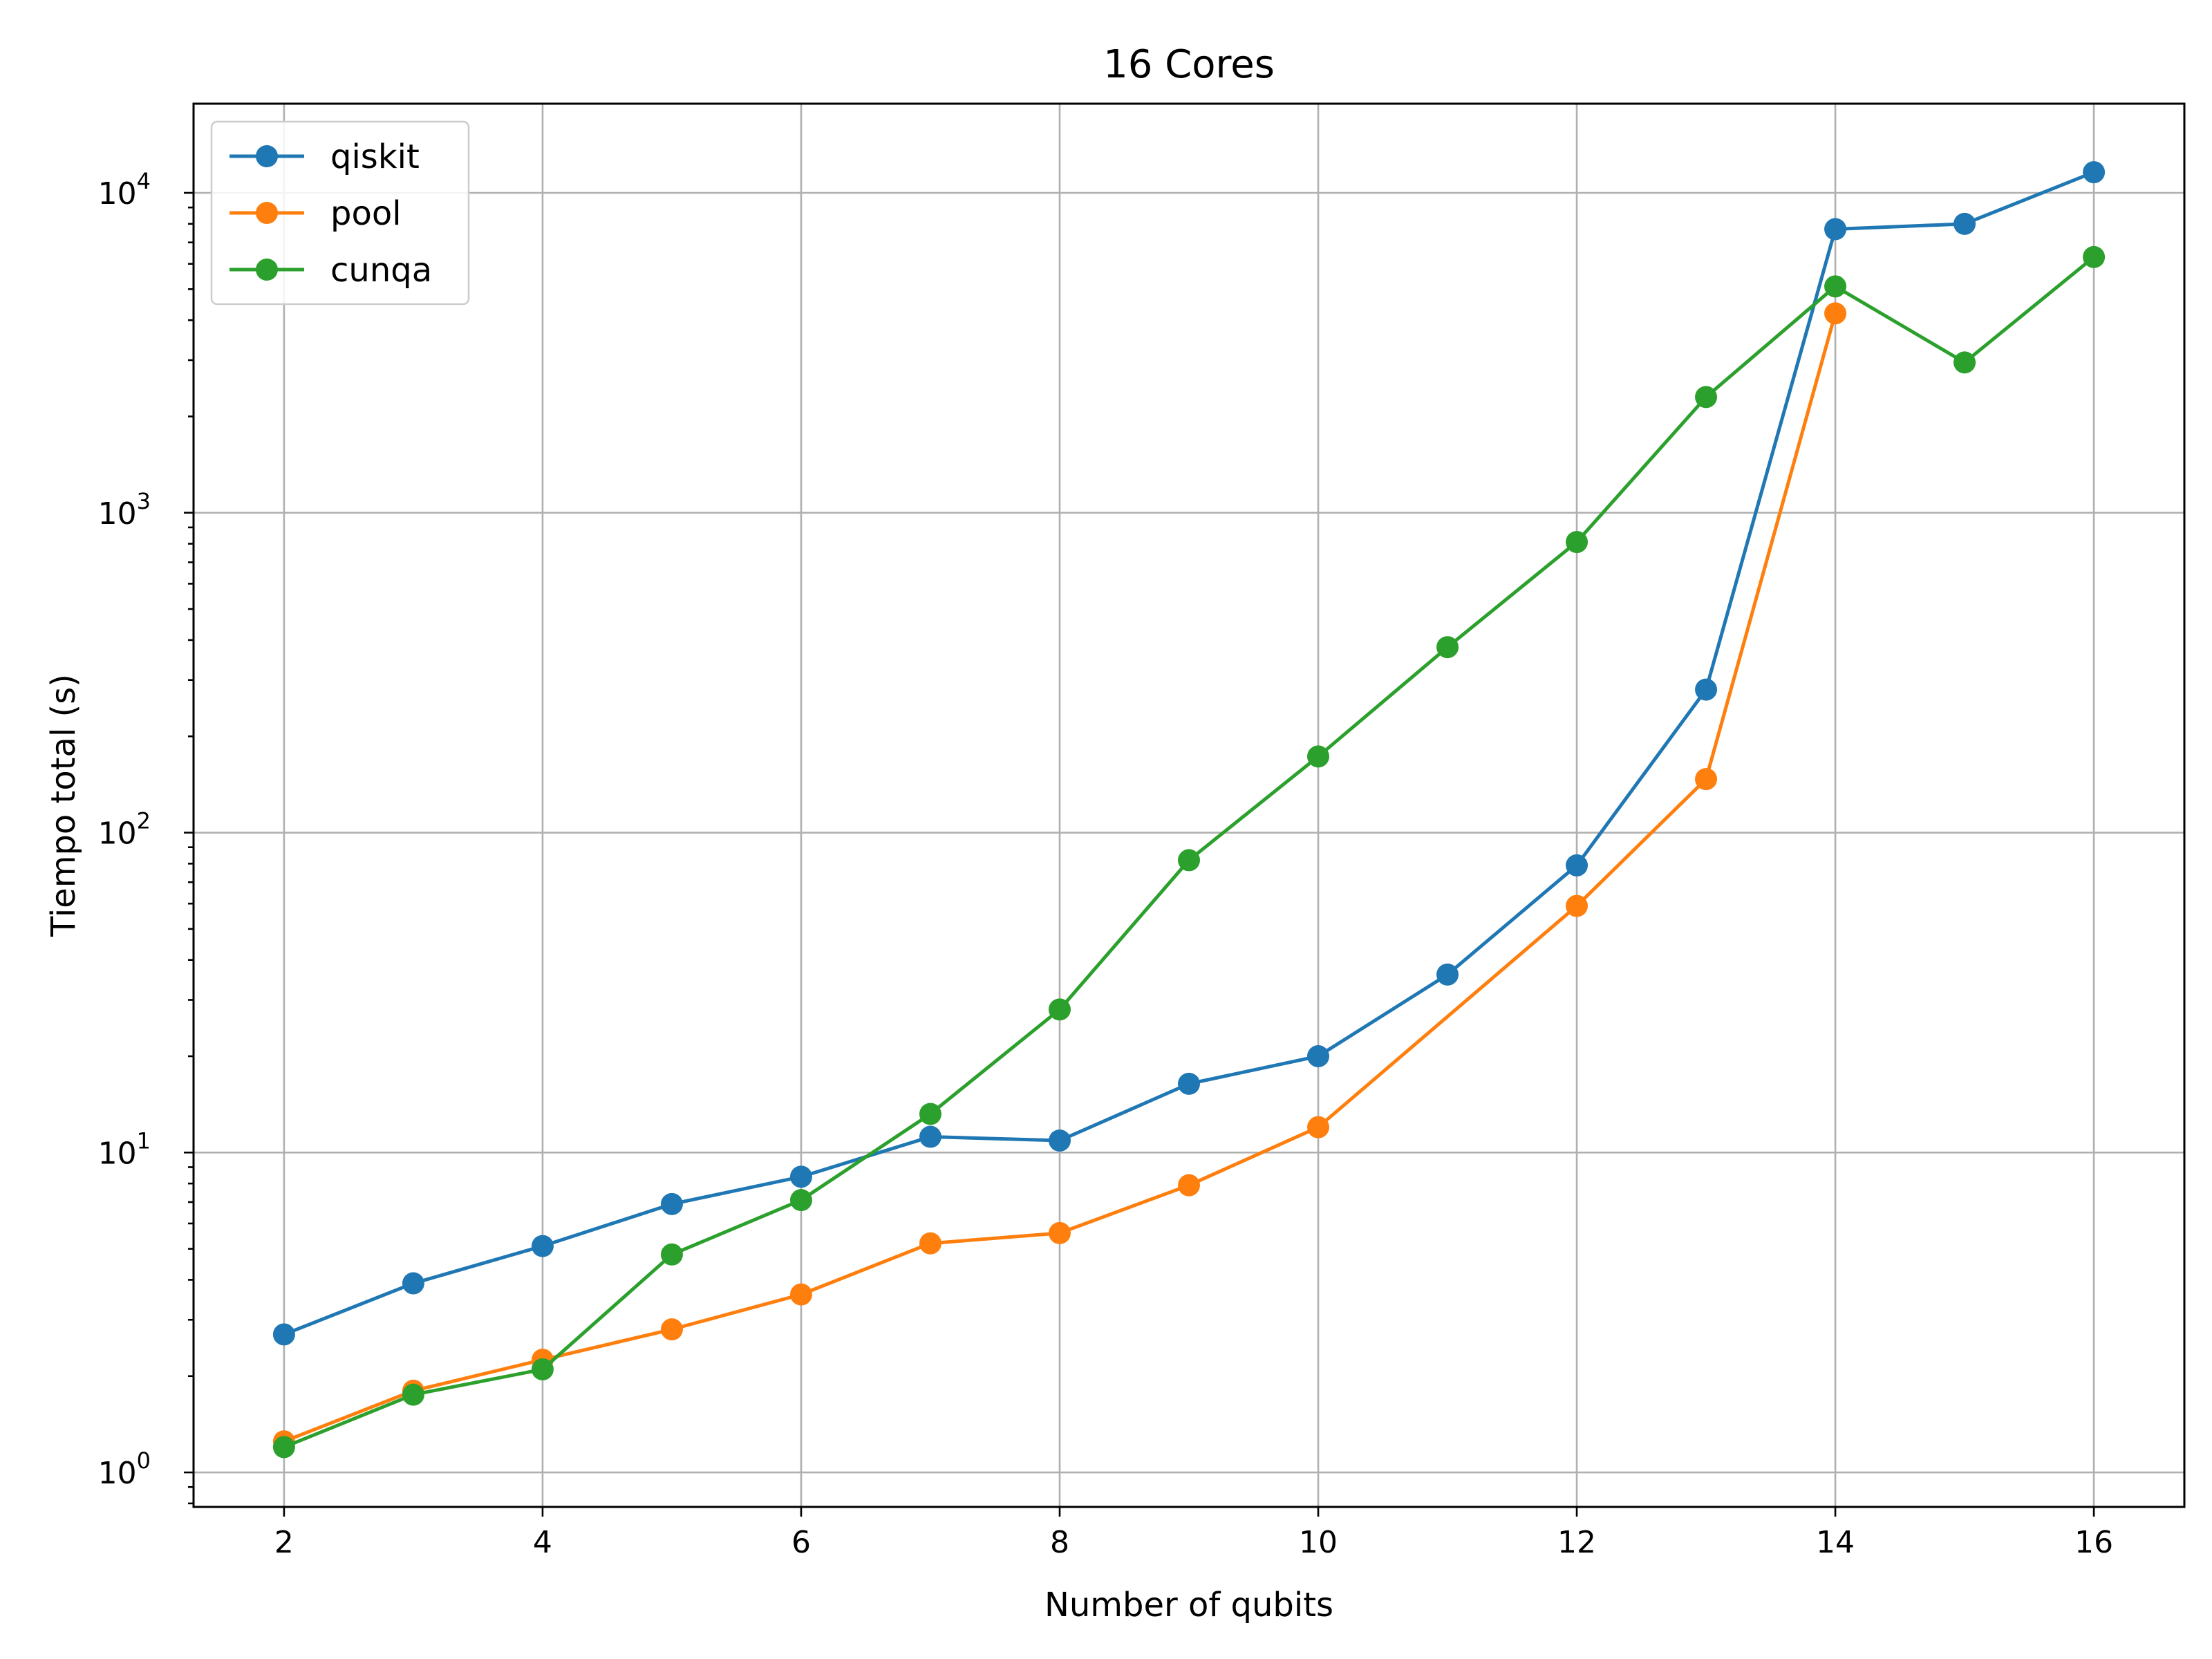  Describe the element at coordinates (381, 270) in the screenshot. I see `legend-label: cunqa` at that location.